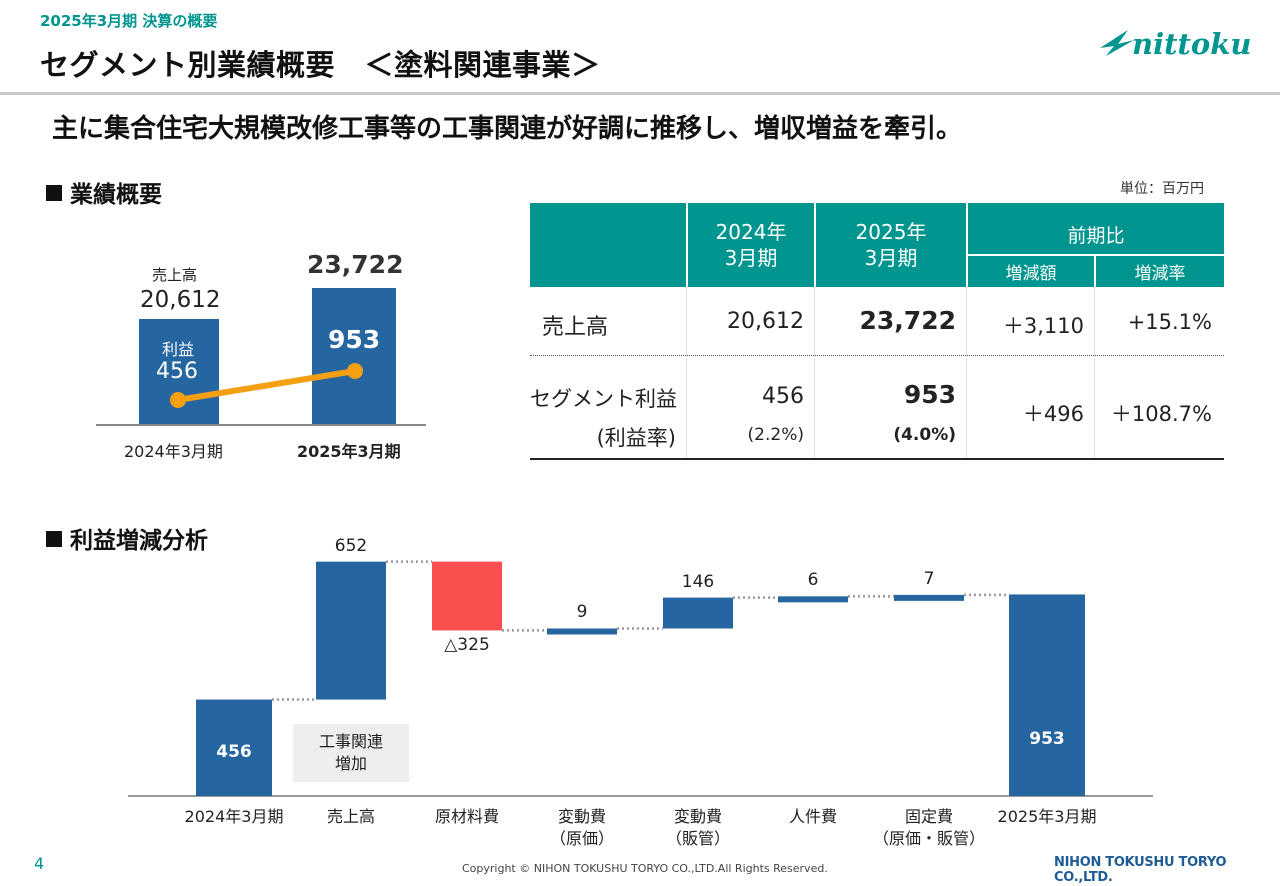  I want to click on waterfall-category-3: 変動費 （原価）, so click(581, 827).